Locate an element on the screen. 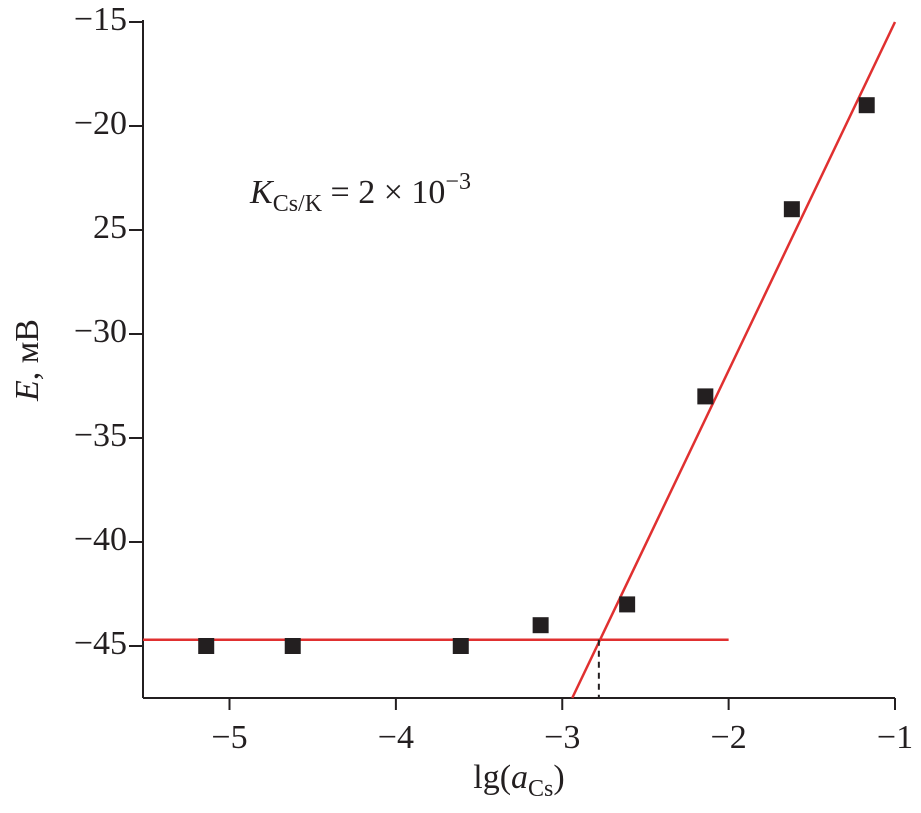 Image resolution: width=921 pixels, height=813 pixels. y-tick-label: −35 is located at coordinates (100, 435).